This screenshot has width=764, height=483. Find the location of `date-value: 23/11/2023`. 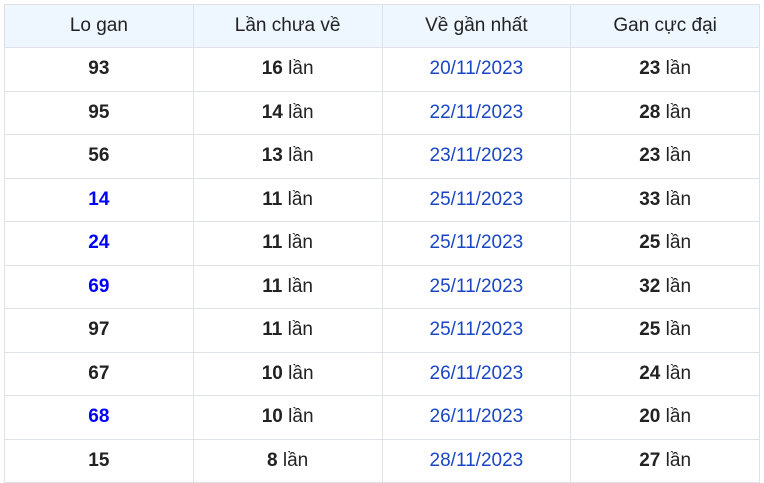

date-value: 23/11/2023 is located at coordinates (476, 156).